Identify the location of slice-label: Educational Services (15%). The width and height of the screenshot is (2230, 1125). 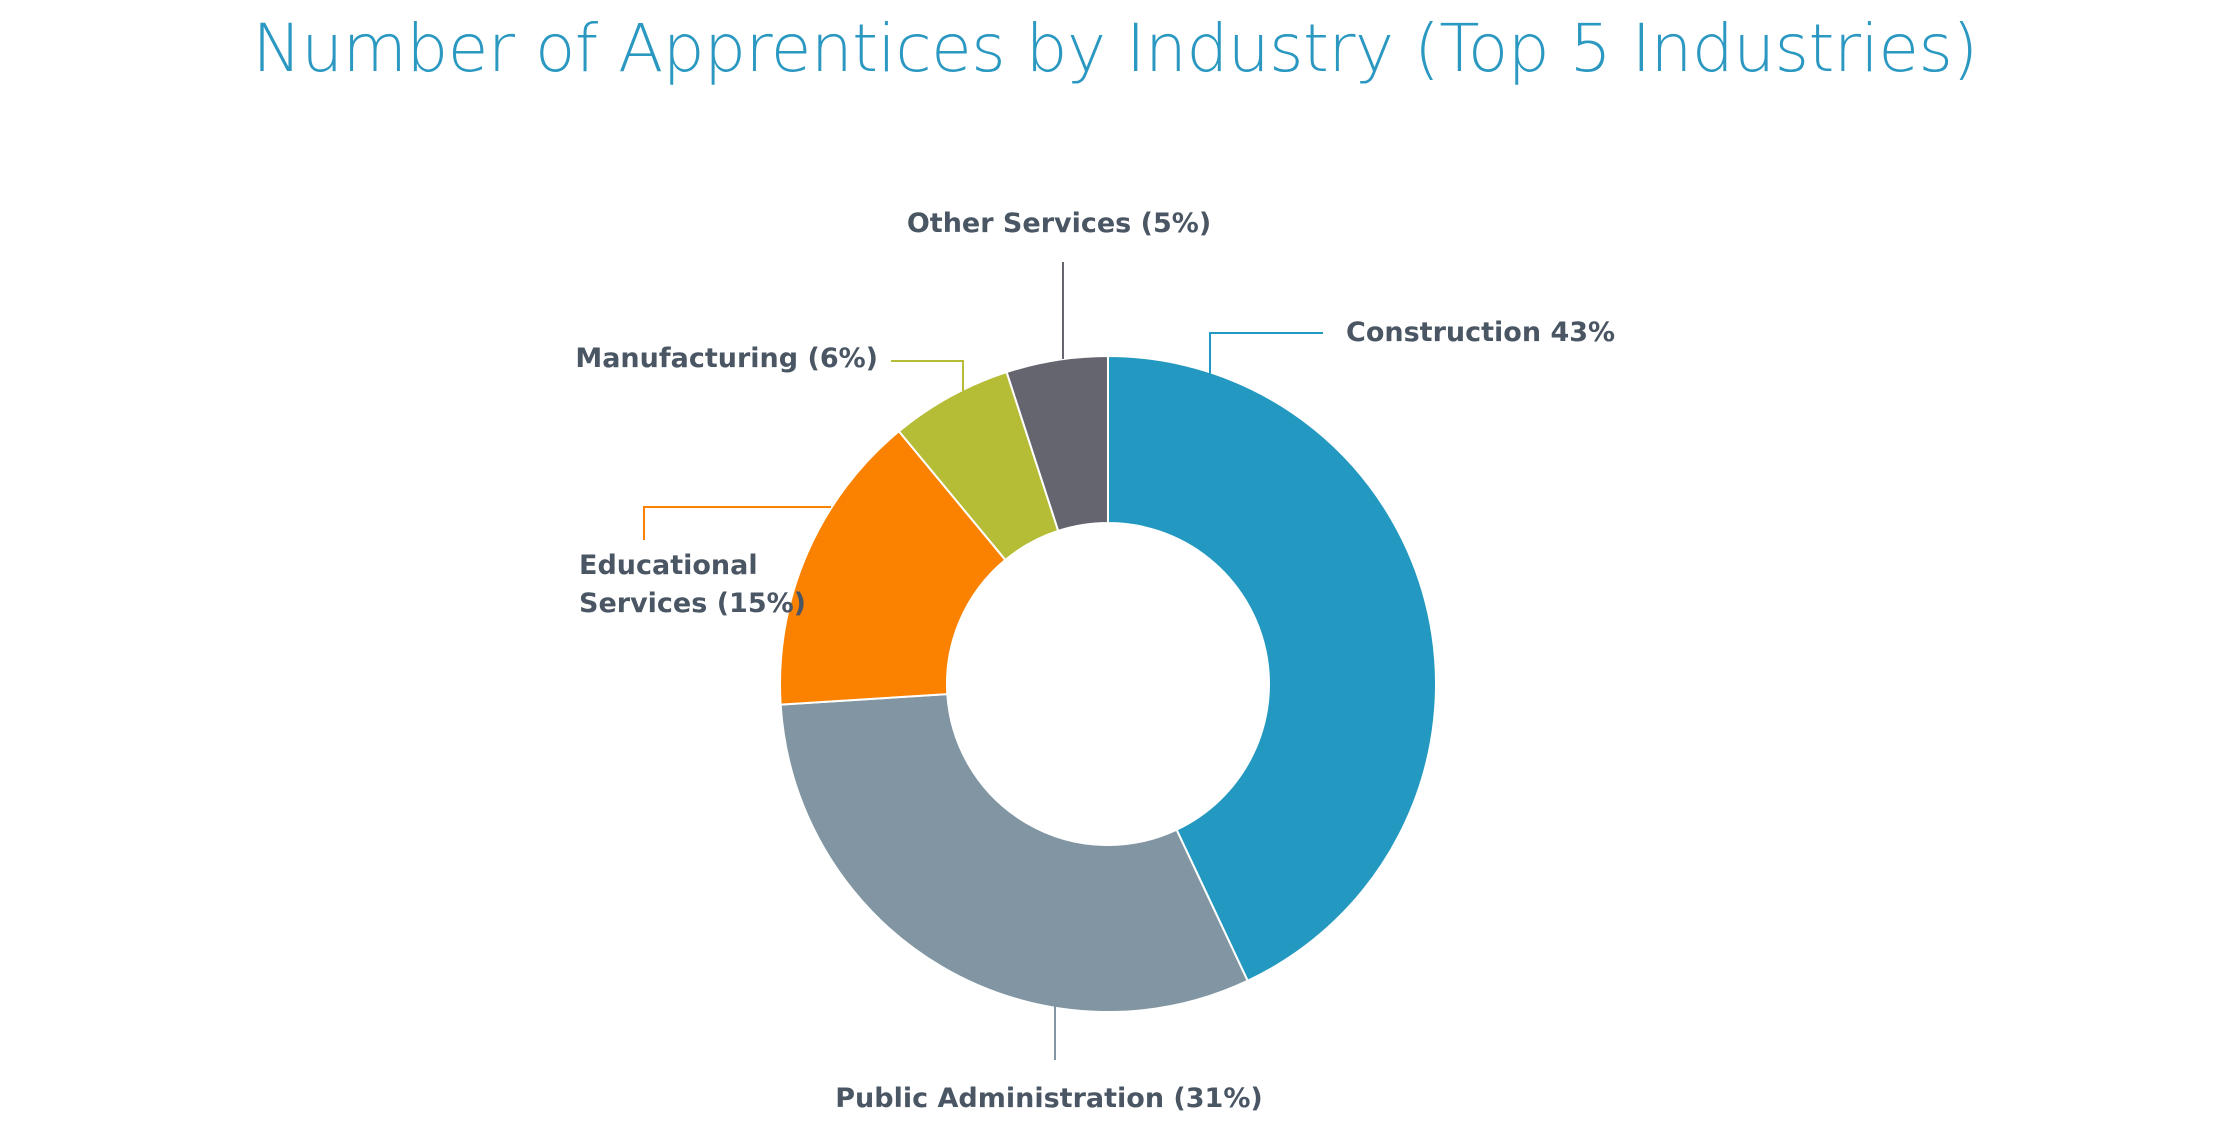
(693, 584).